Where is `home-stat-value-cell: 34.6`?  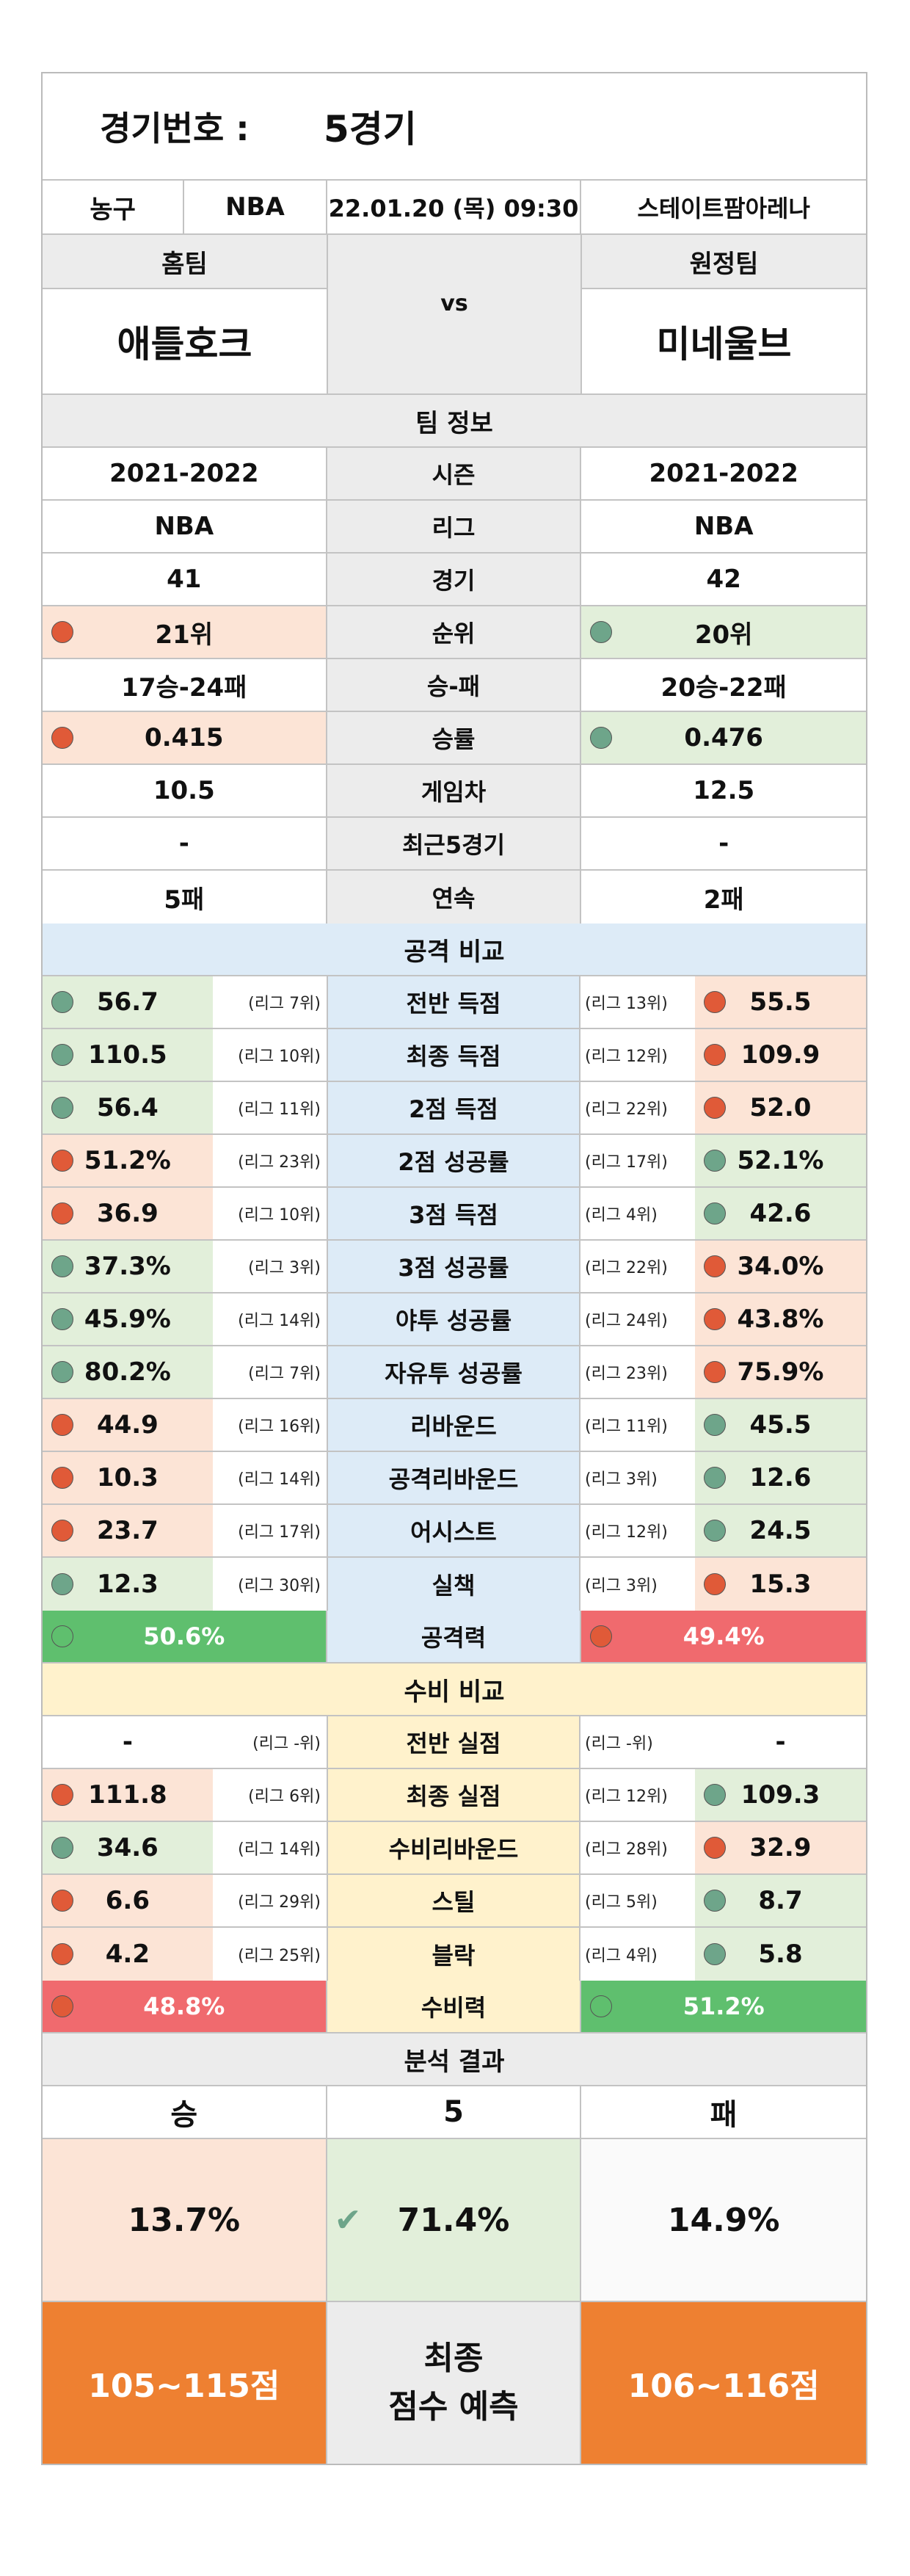 home-stat-value-cell: 34.6 is located at coordinates (128, 1847).